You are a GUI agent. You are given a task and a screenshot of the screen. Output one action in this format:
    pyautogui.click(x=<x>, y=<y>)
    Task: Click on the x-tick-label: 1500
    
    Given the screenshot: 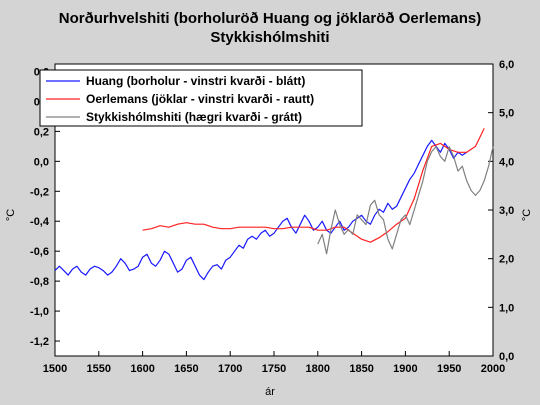 What is the action you would take?
    pyautogui.click(x=55, y=369)
    